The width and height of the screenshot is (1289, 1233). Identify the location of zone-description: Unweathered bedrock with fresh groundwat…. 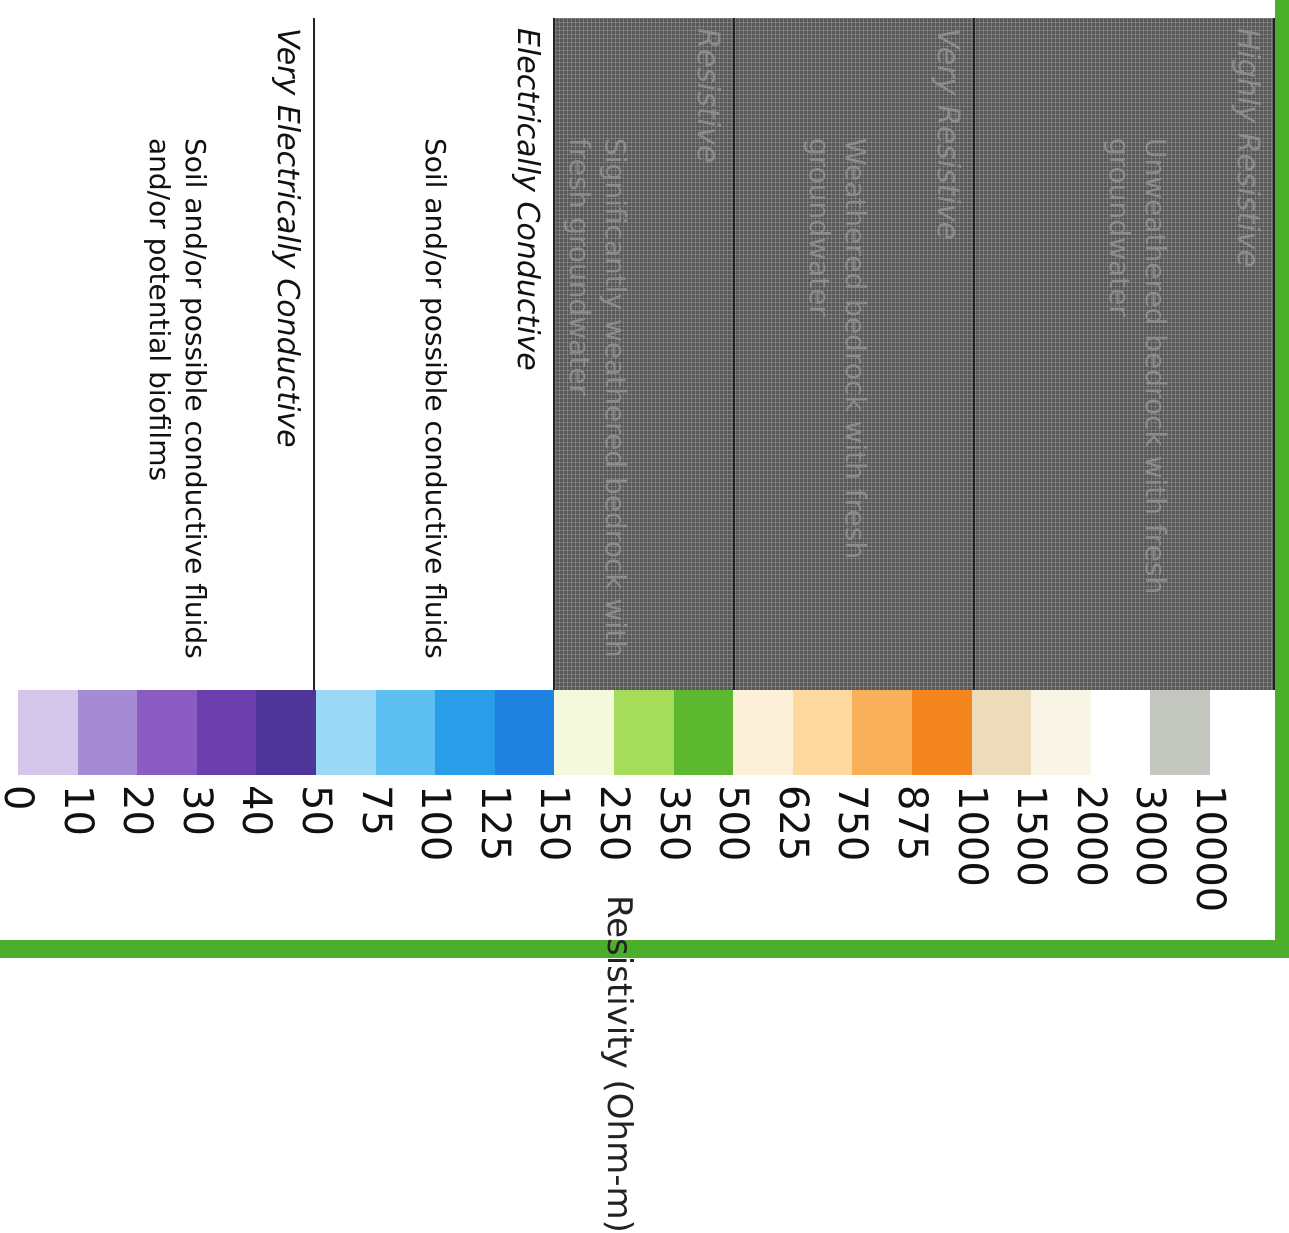
(1137, 366).